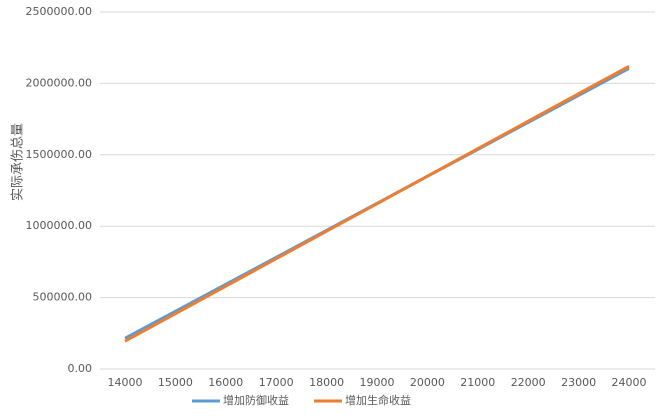 The height and width of the screenshot is (417, 665). What do you see at coordinates (18, 162) in the screenshot?
I see `y-axis-label: 实际承伤总量` at bounding box center [18, 162].